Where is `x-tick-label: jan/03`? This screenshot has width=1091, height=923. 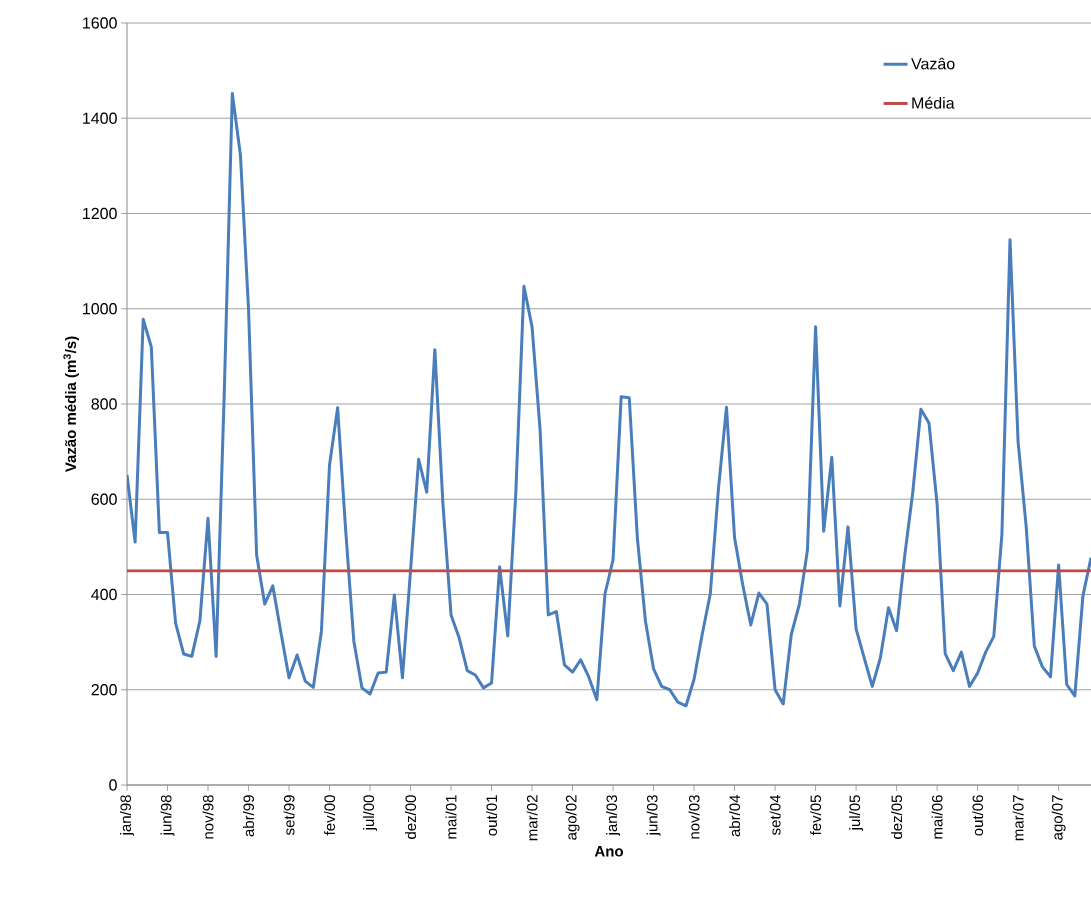 x-tick-label: jan/03 is located at coordinates (613, 815).